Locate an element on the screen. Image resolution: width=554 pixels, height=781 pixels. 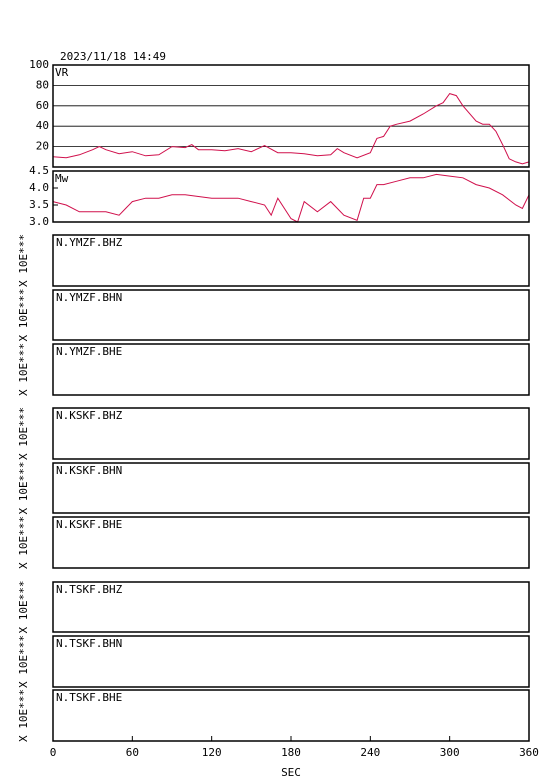
y-tick-label: 4.0 is located at coordinates (39, 187).